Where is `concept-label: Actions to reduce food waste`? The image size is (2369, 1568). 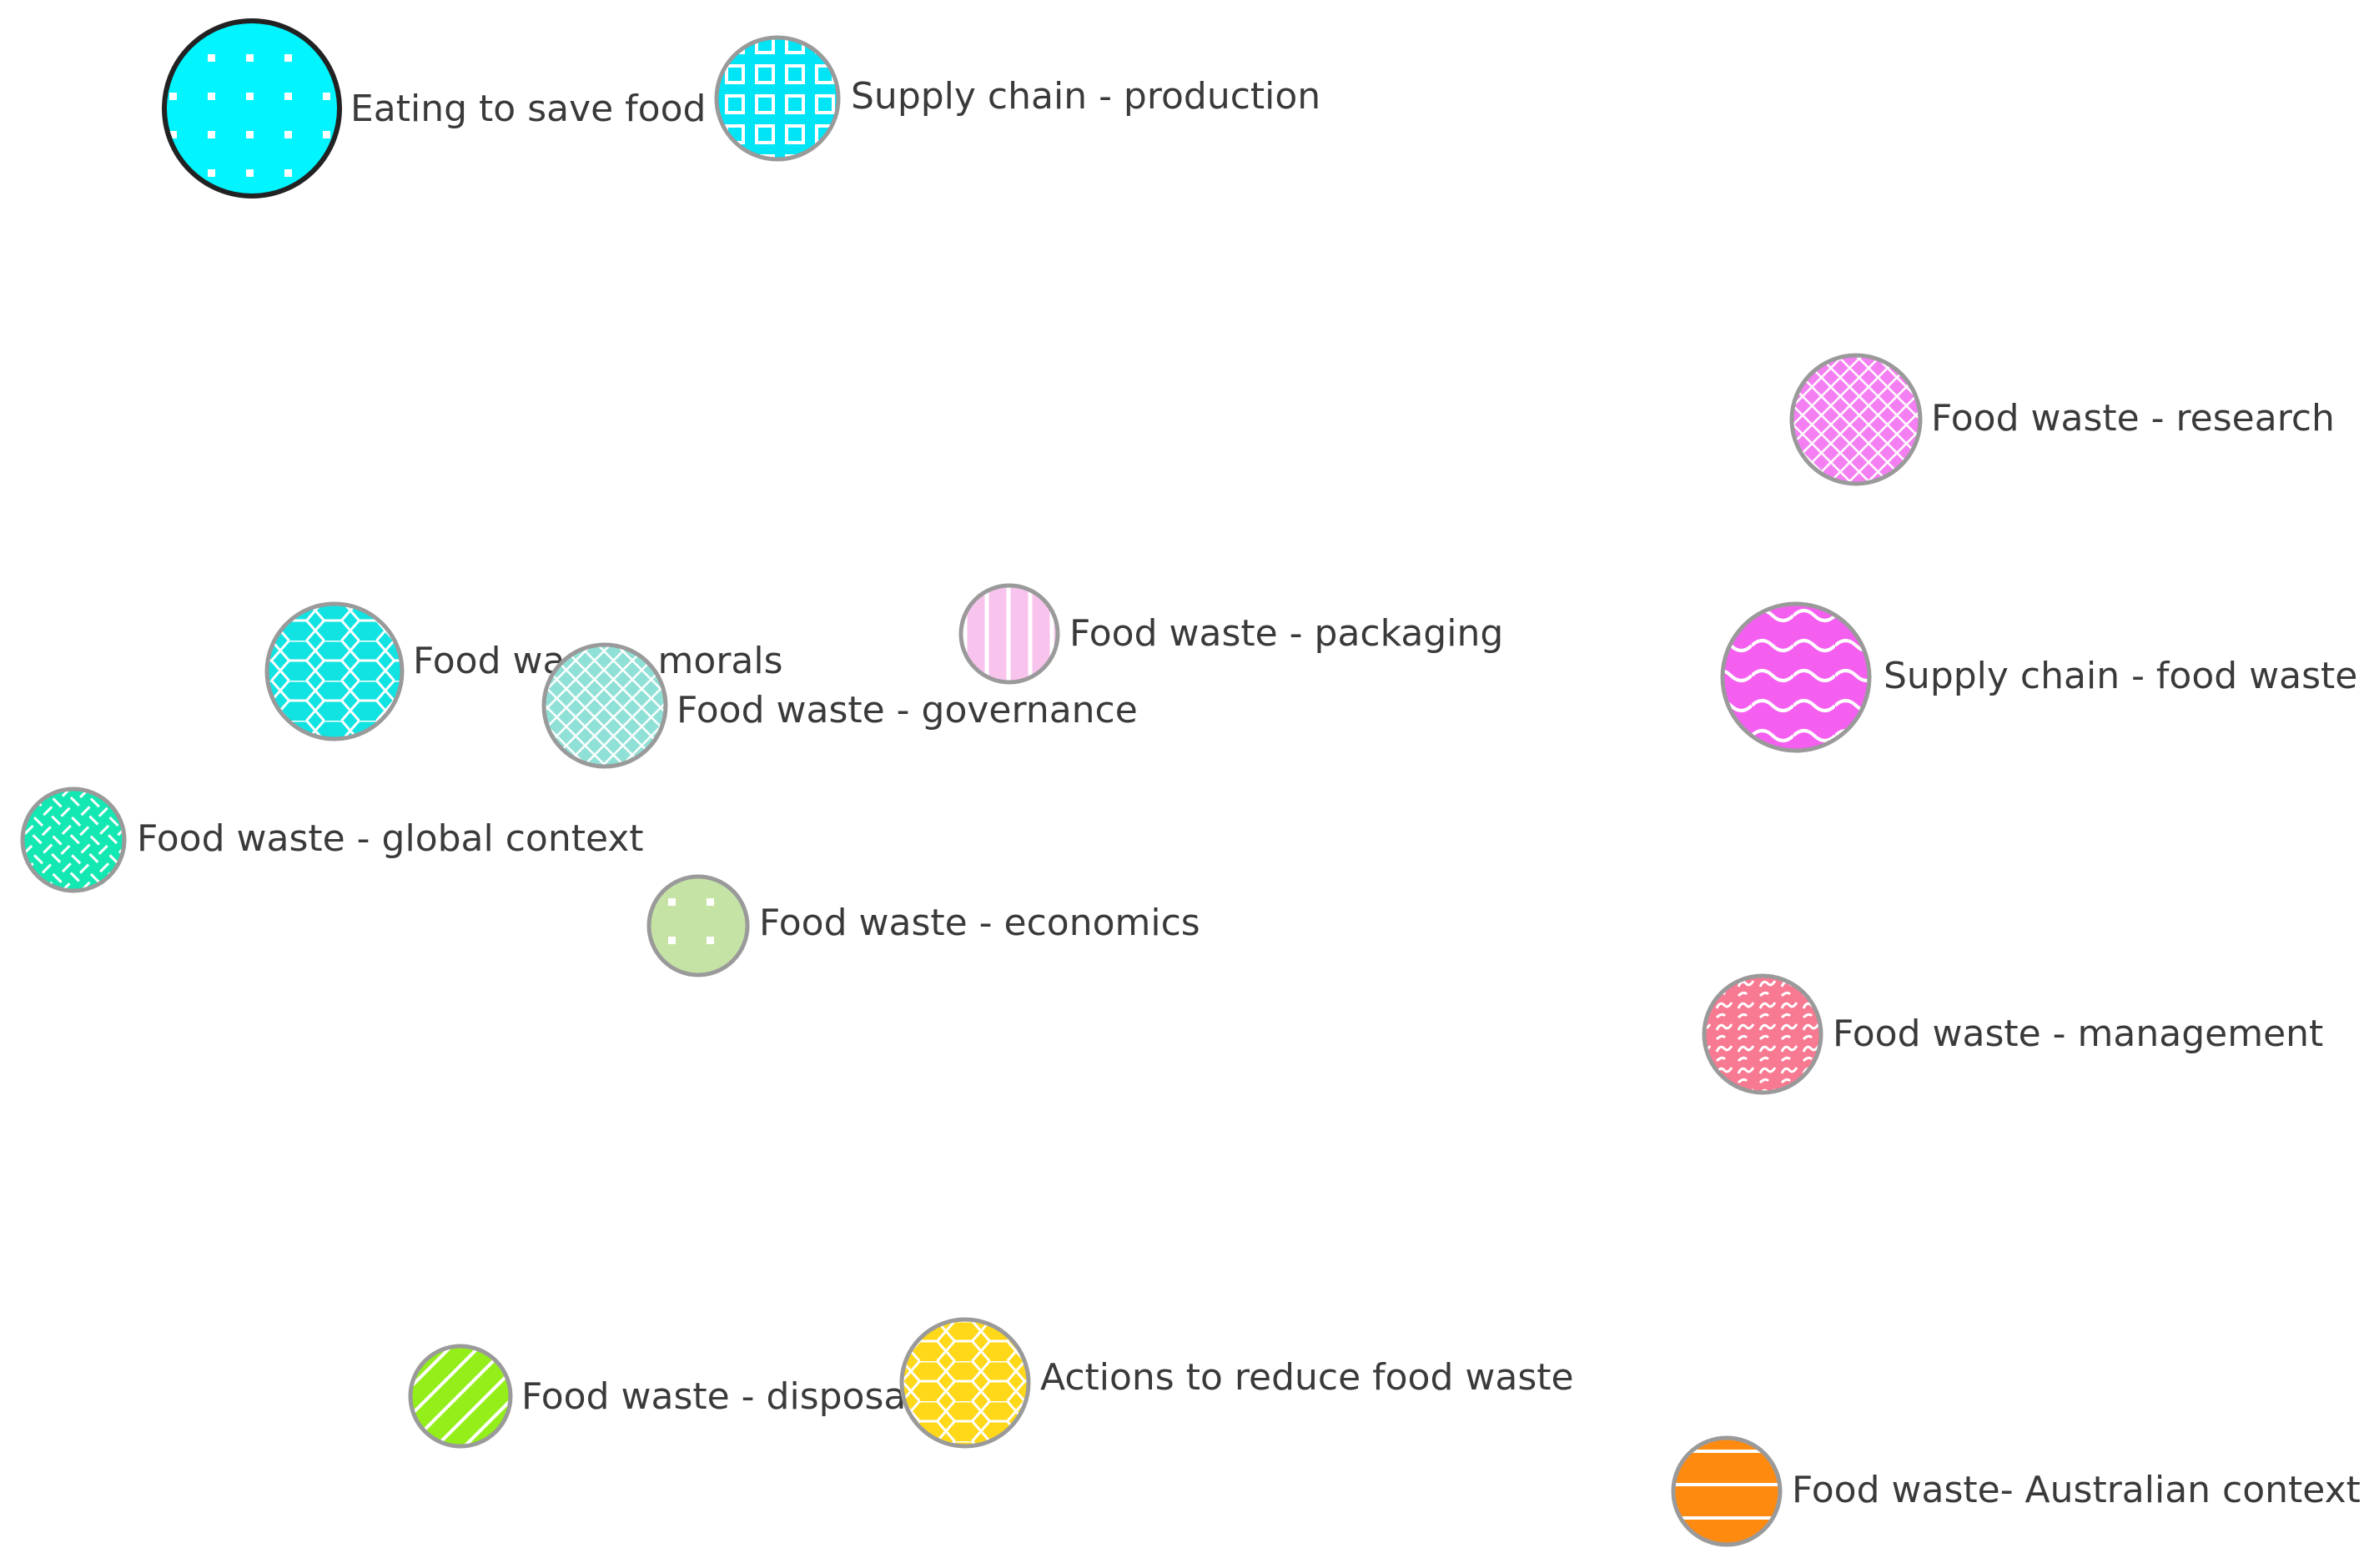
concept-label: Actions to reduce food waste is located at coordinates (1307, 1377).